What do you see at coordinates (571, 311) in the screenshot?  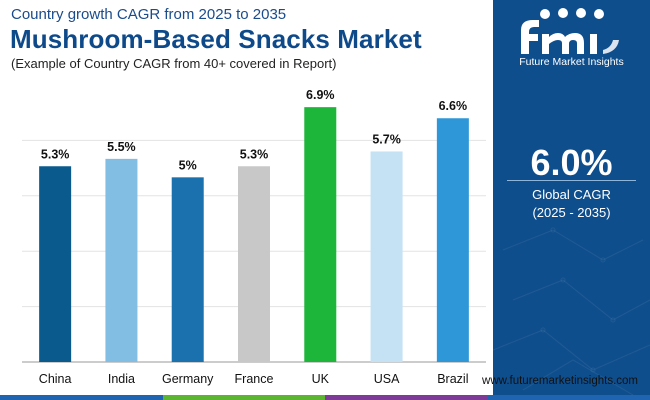 I see `panel-decoration` at bounding box center [571, 311].